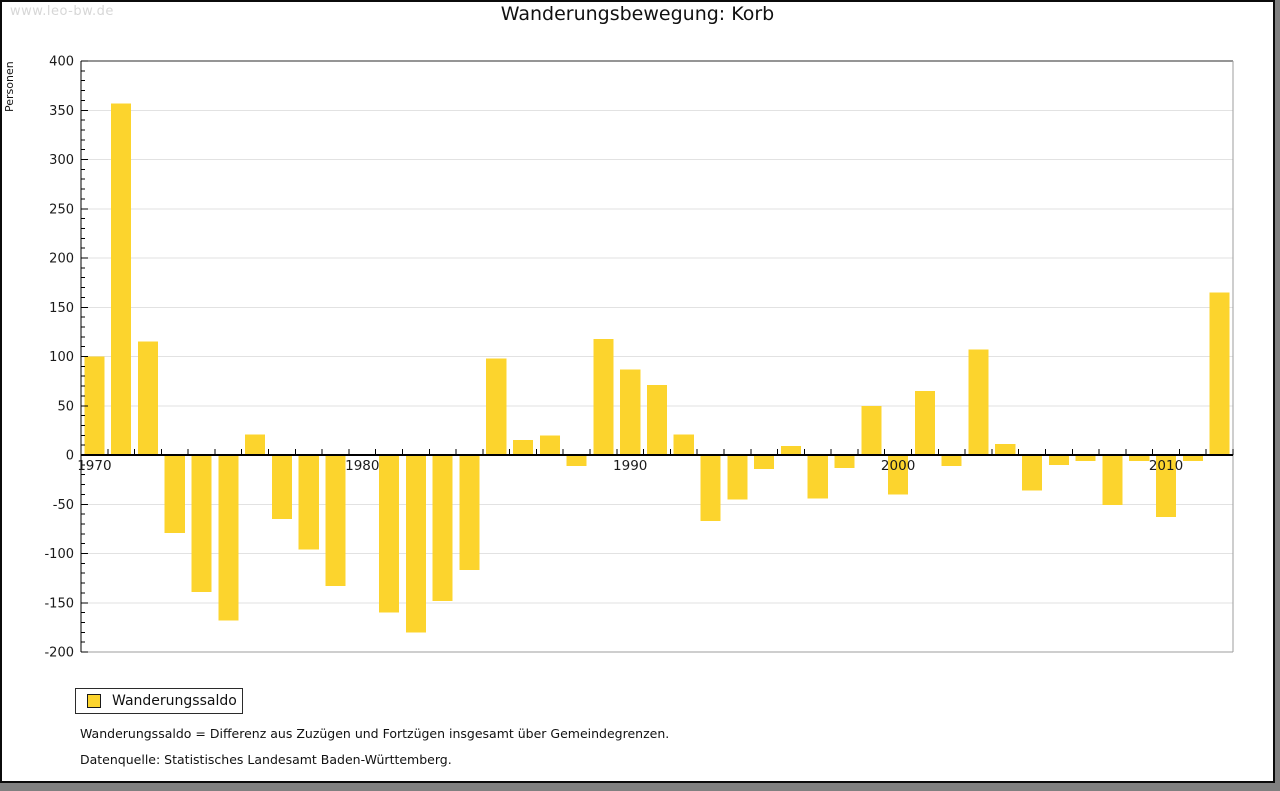 This screenshot has width=1280, height=791. What do you see at coordinates (1219, 373) in the screenshot?
I see `bar-2012` at bounding box center [1219, 373].